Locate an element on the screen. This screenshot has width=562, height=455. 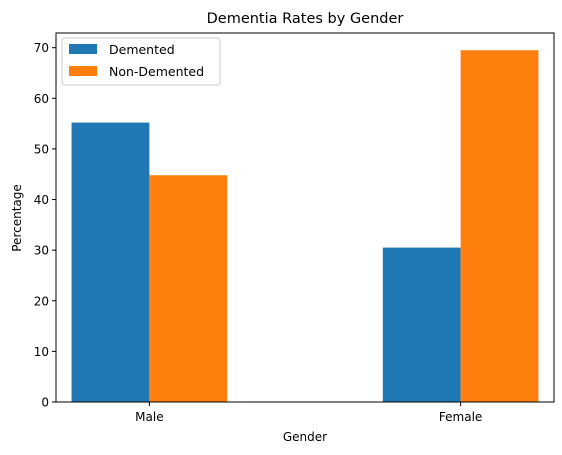
y-tick-label: 40 is located at coordinates (41, 200).